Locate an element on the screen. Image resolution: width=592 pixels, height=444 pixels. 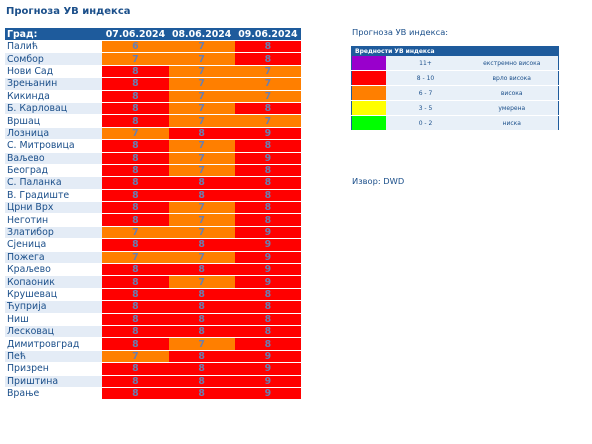
city-name-cell: Вршац is located at coordinates (54, 121).